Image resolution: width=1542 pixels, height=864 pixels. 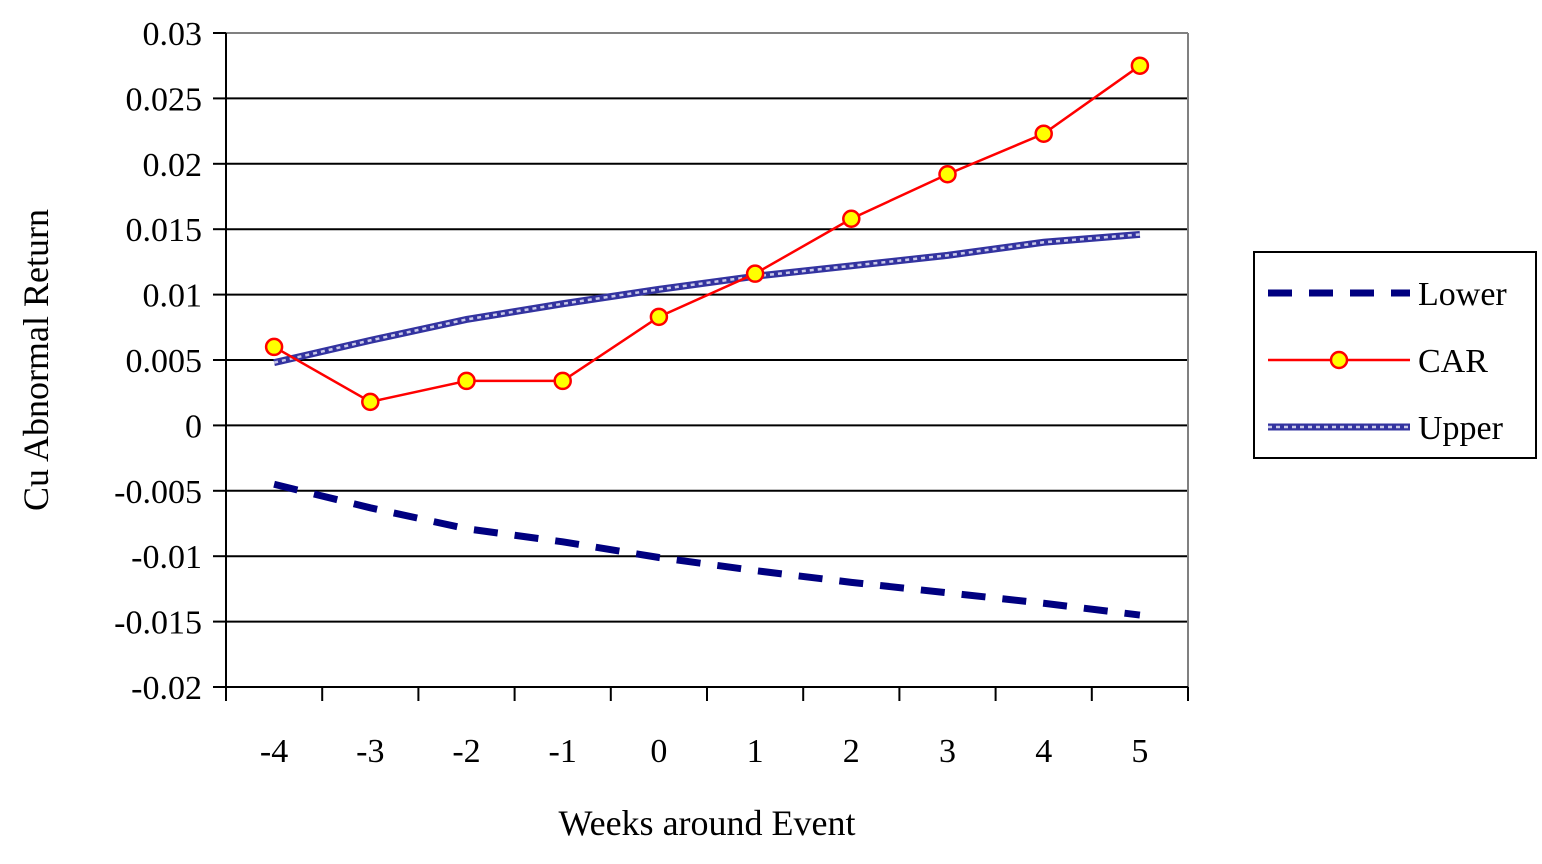 What do you see at coordinates (164, 230) in the screenshot?
I see `y-tick-label: 0.015` at bounding box center [164, 230].